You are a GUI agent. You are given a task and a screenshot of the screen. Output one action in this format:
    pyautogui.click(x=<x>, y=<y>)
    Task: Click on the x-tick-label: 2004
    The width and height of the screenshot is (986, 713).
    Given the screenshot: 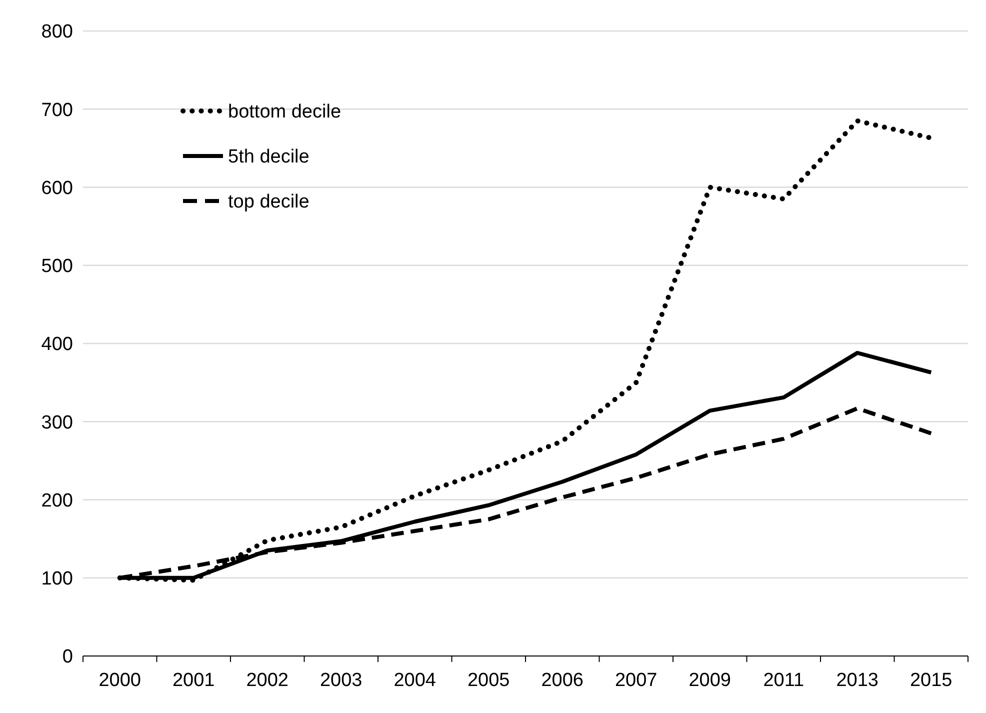 What is the action you would take?
    pyautogui.click(x=415, y=680)
    